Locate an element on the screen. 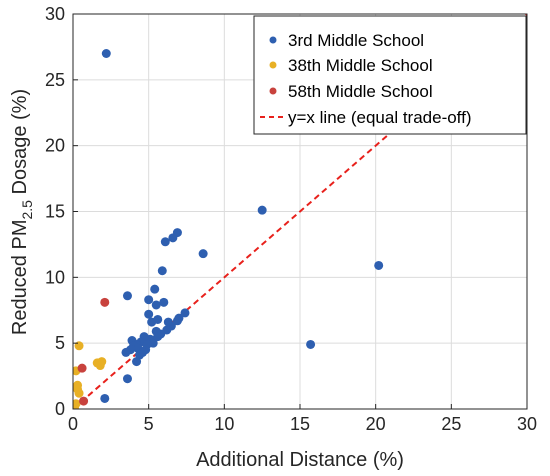 This screenshot has width=550, height=476. legend-label-3rd: 3rd Middle School is located at coordinates (356, 40).